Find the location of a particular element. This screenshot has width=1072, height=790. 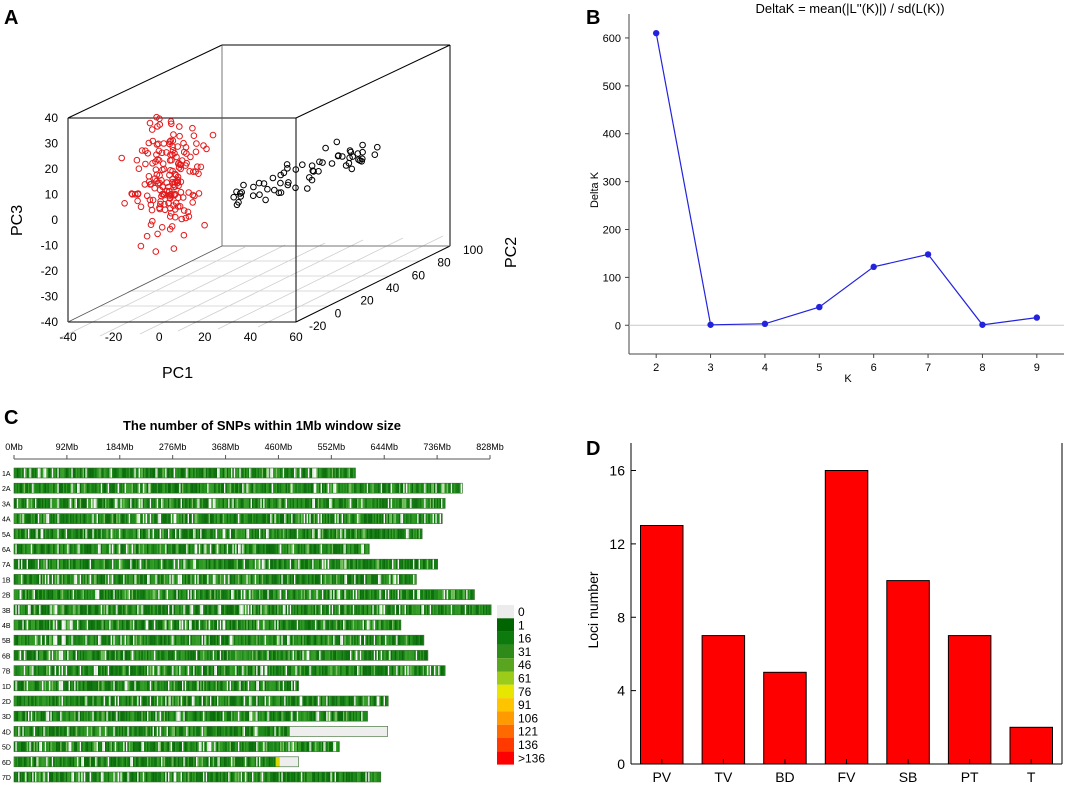

chromosome-label: 1A is located at coordinates (6, 474).